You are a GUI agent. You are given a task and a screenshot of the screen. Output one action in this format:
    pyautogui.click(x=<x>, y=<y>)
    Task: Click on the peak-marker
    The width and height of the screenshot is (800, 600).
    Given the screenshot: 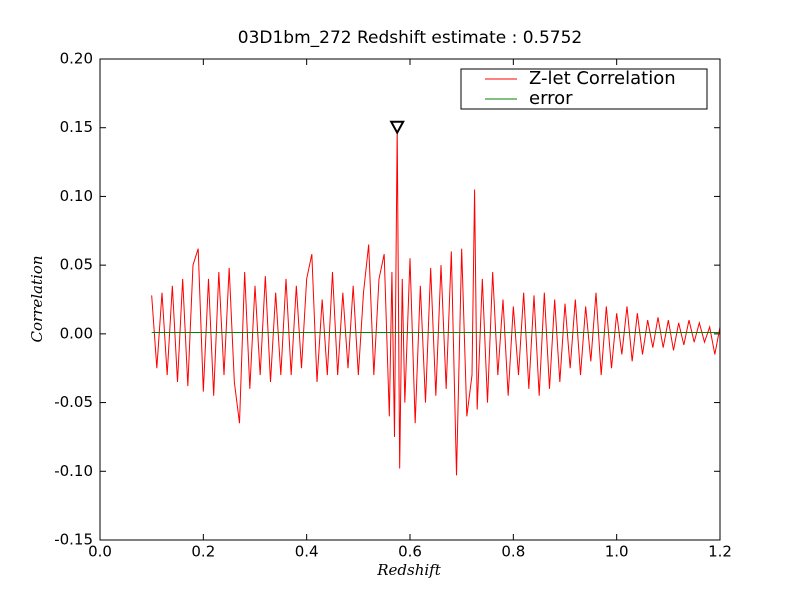 What is the action you would take?
    pyautogui.click(x=397, y=127)
    